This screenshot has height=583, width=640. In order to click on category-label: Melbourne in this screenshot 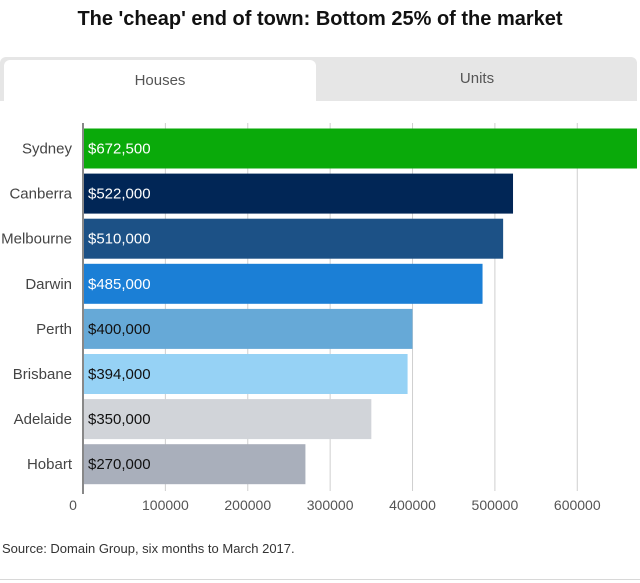, I will do `click(36, 239)`.